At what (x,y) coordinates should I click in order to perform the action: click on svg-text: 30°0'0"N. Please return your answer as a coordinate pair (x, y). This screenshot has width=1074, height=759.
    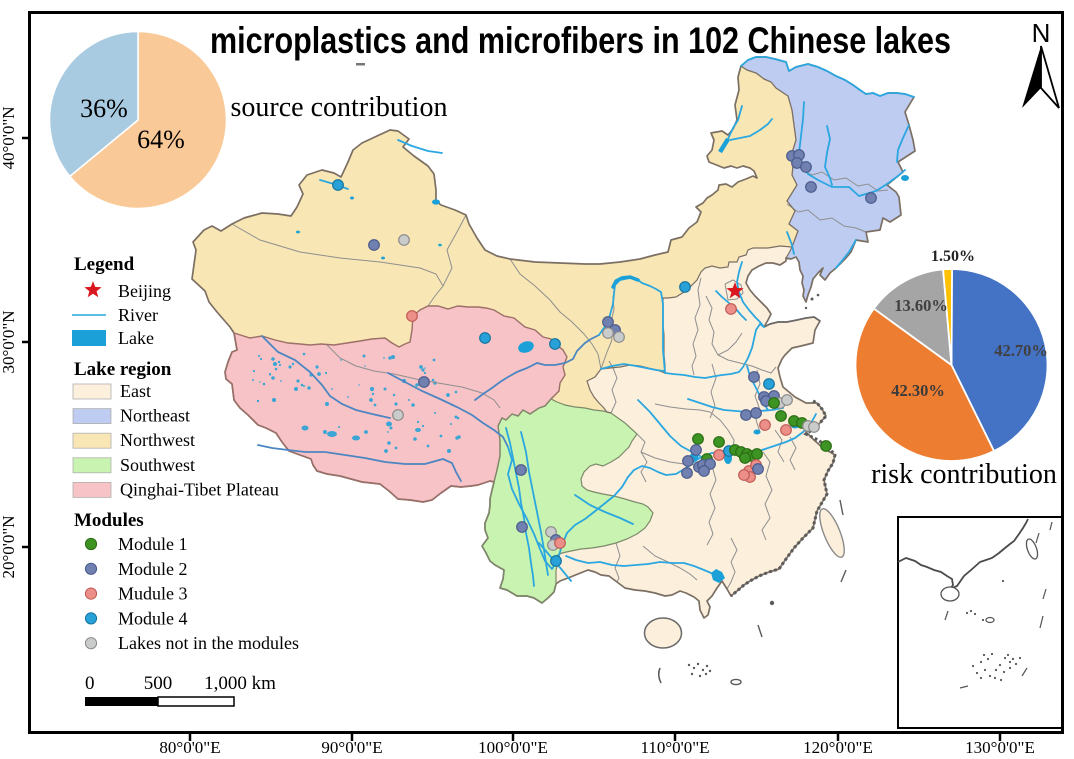
    Looking at the image, I should click on (9, 341).